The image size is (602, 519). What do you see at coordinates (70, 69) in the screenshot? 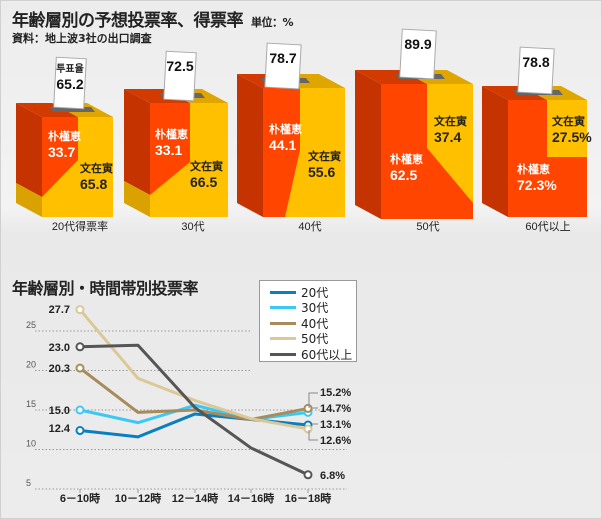
I see `turnout-label: 투표율` at bounding box center [70, 69].